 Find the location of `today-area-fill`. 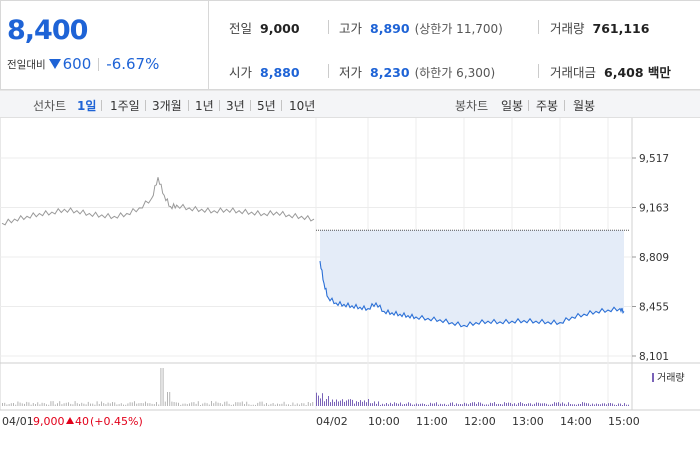

today-area-fill is located at coordinates (472, 278).